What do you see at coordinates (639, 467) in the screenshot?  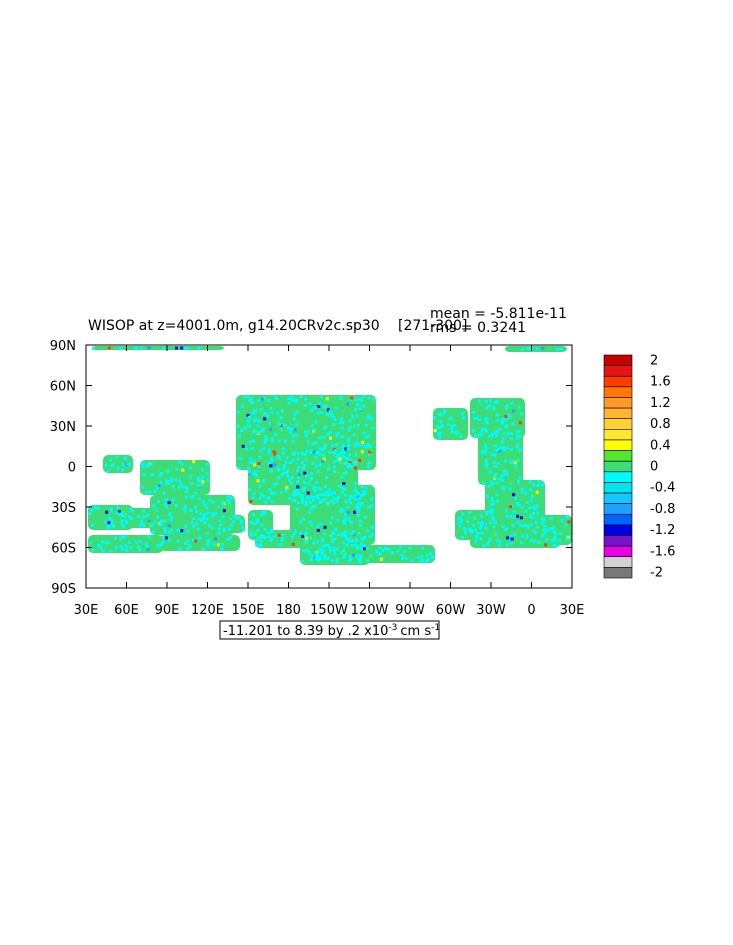 I see `colorbar: 2 1.6 1.2 0.8 0.4 0 -0.4 -0.8 -1.2 -1.6 -2` at bounding box center [639, 467].